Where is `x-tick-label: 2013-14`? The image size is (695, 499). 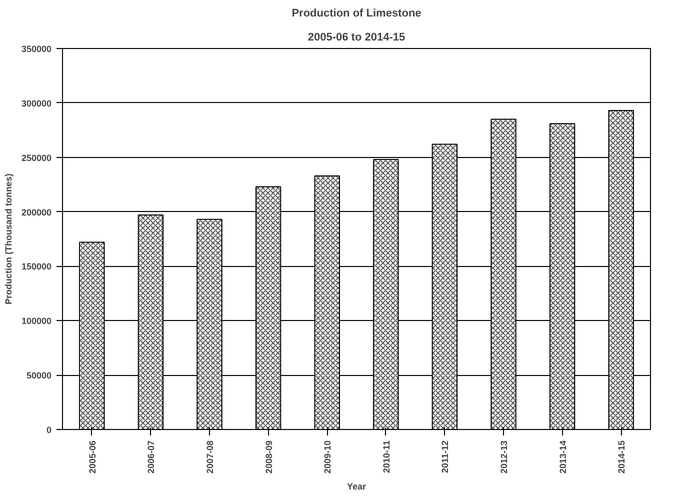 x-tick-label: 2013-14 is located at coordinates (563, 457).